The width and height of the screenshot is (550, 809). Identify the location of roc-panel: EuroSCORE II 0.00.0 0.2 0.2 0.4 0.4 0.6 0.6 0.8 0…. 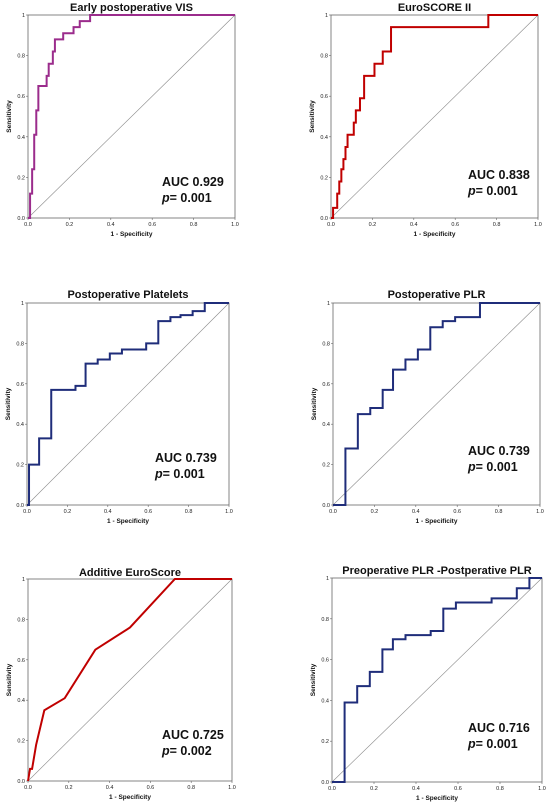
(425, 120).